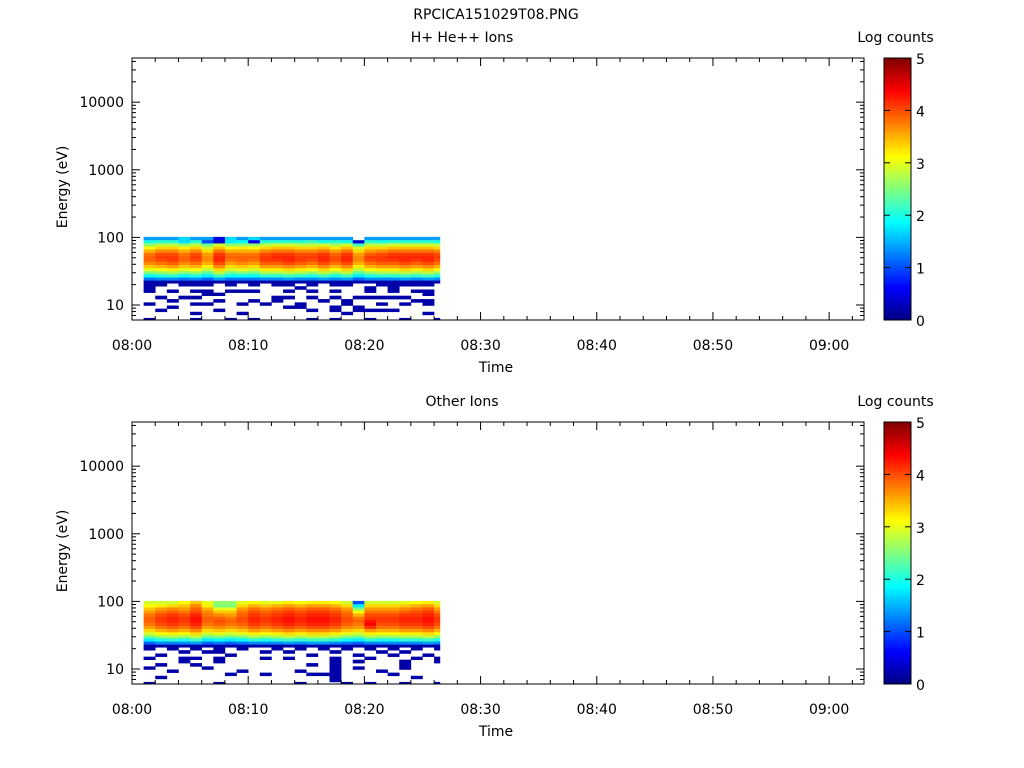  Describe the element at coordinates (895, 544) in the screenshot. I see `colorbar: 0 1 2 3 4 5 Log counts` at that location.